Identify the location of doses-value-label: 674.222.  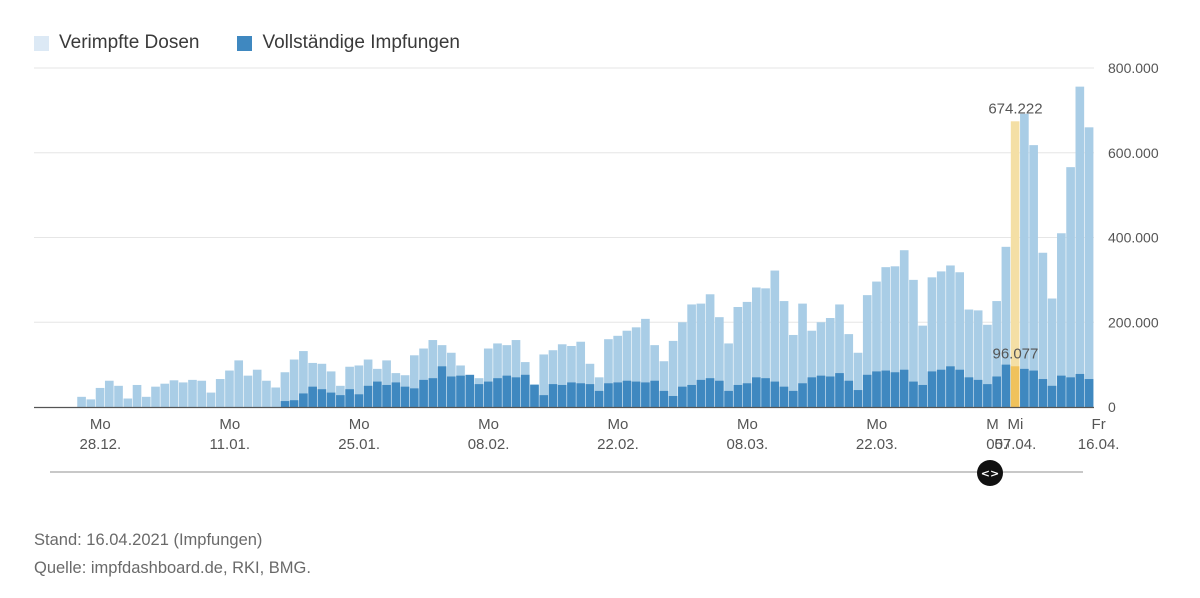
(1015, 108).